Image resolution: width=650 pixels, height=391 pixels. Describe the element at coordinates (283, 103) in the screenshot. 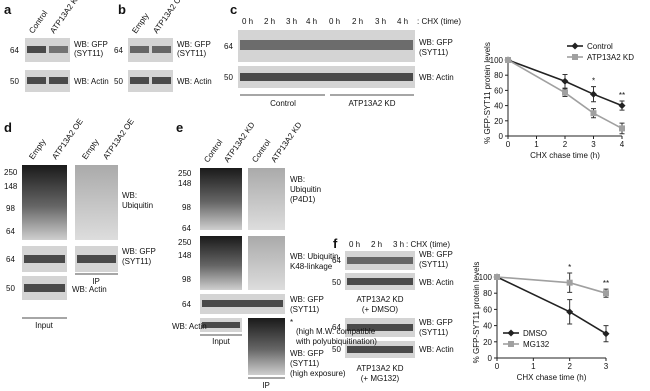

I see `group-label: Control` at that location.